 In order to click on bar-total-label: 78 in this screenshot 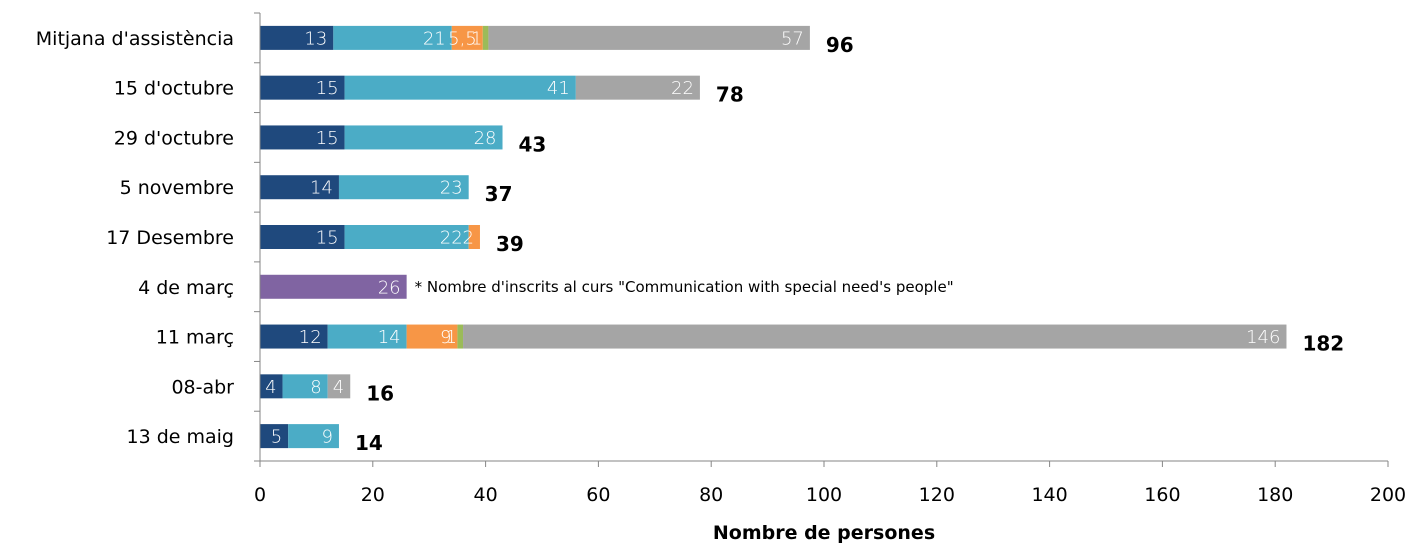, I will do `click(730, 95)`.